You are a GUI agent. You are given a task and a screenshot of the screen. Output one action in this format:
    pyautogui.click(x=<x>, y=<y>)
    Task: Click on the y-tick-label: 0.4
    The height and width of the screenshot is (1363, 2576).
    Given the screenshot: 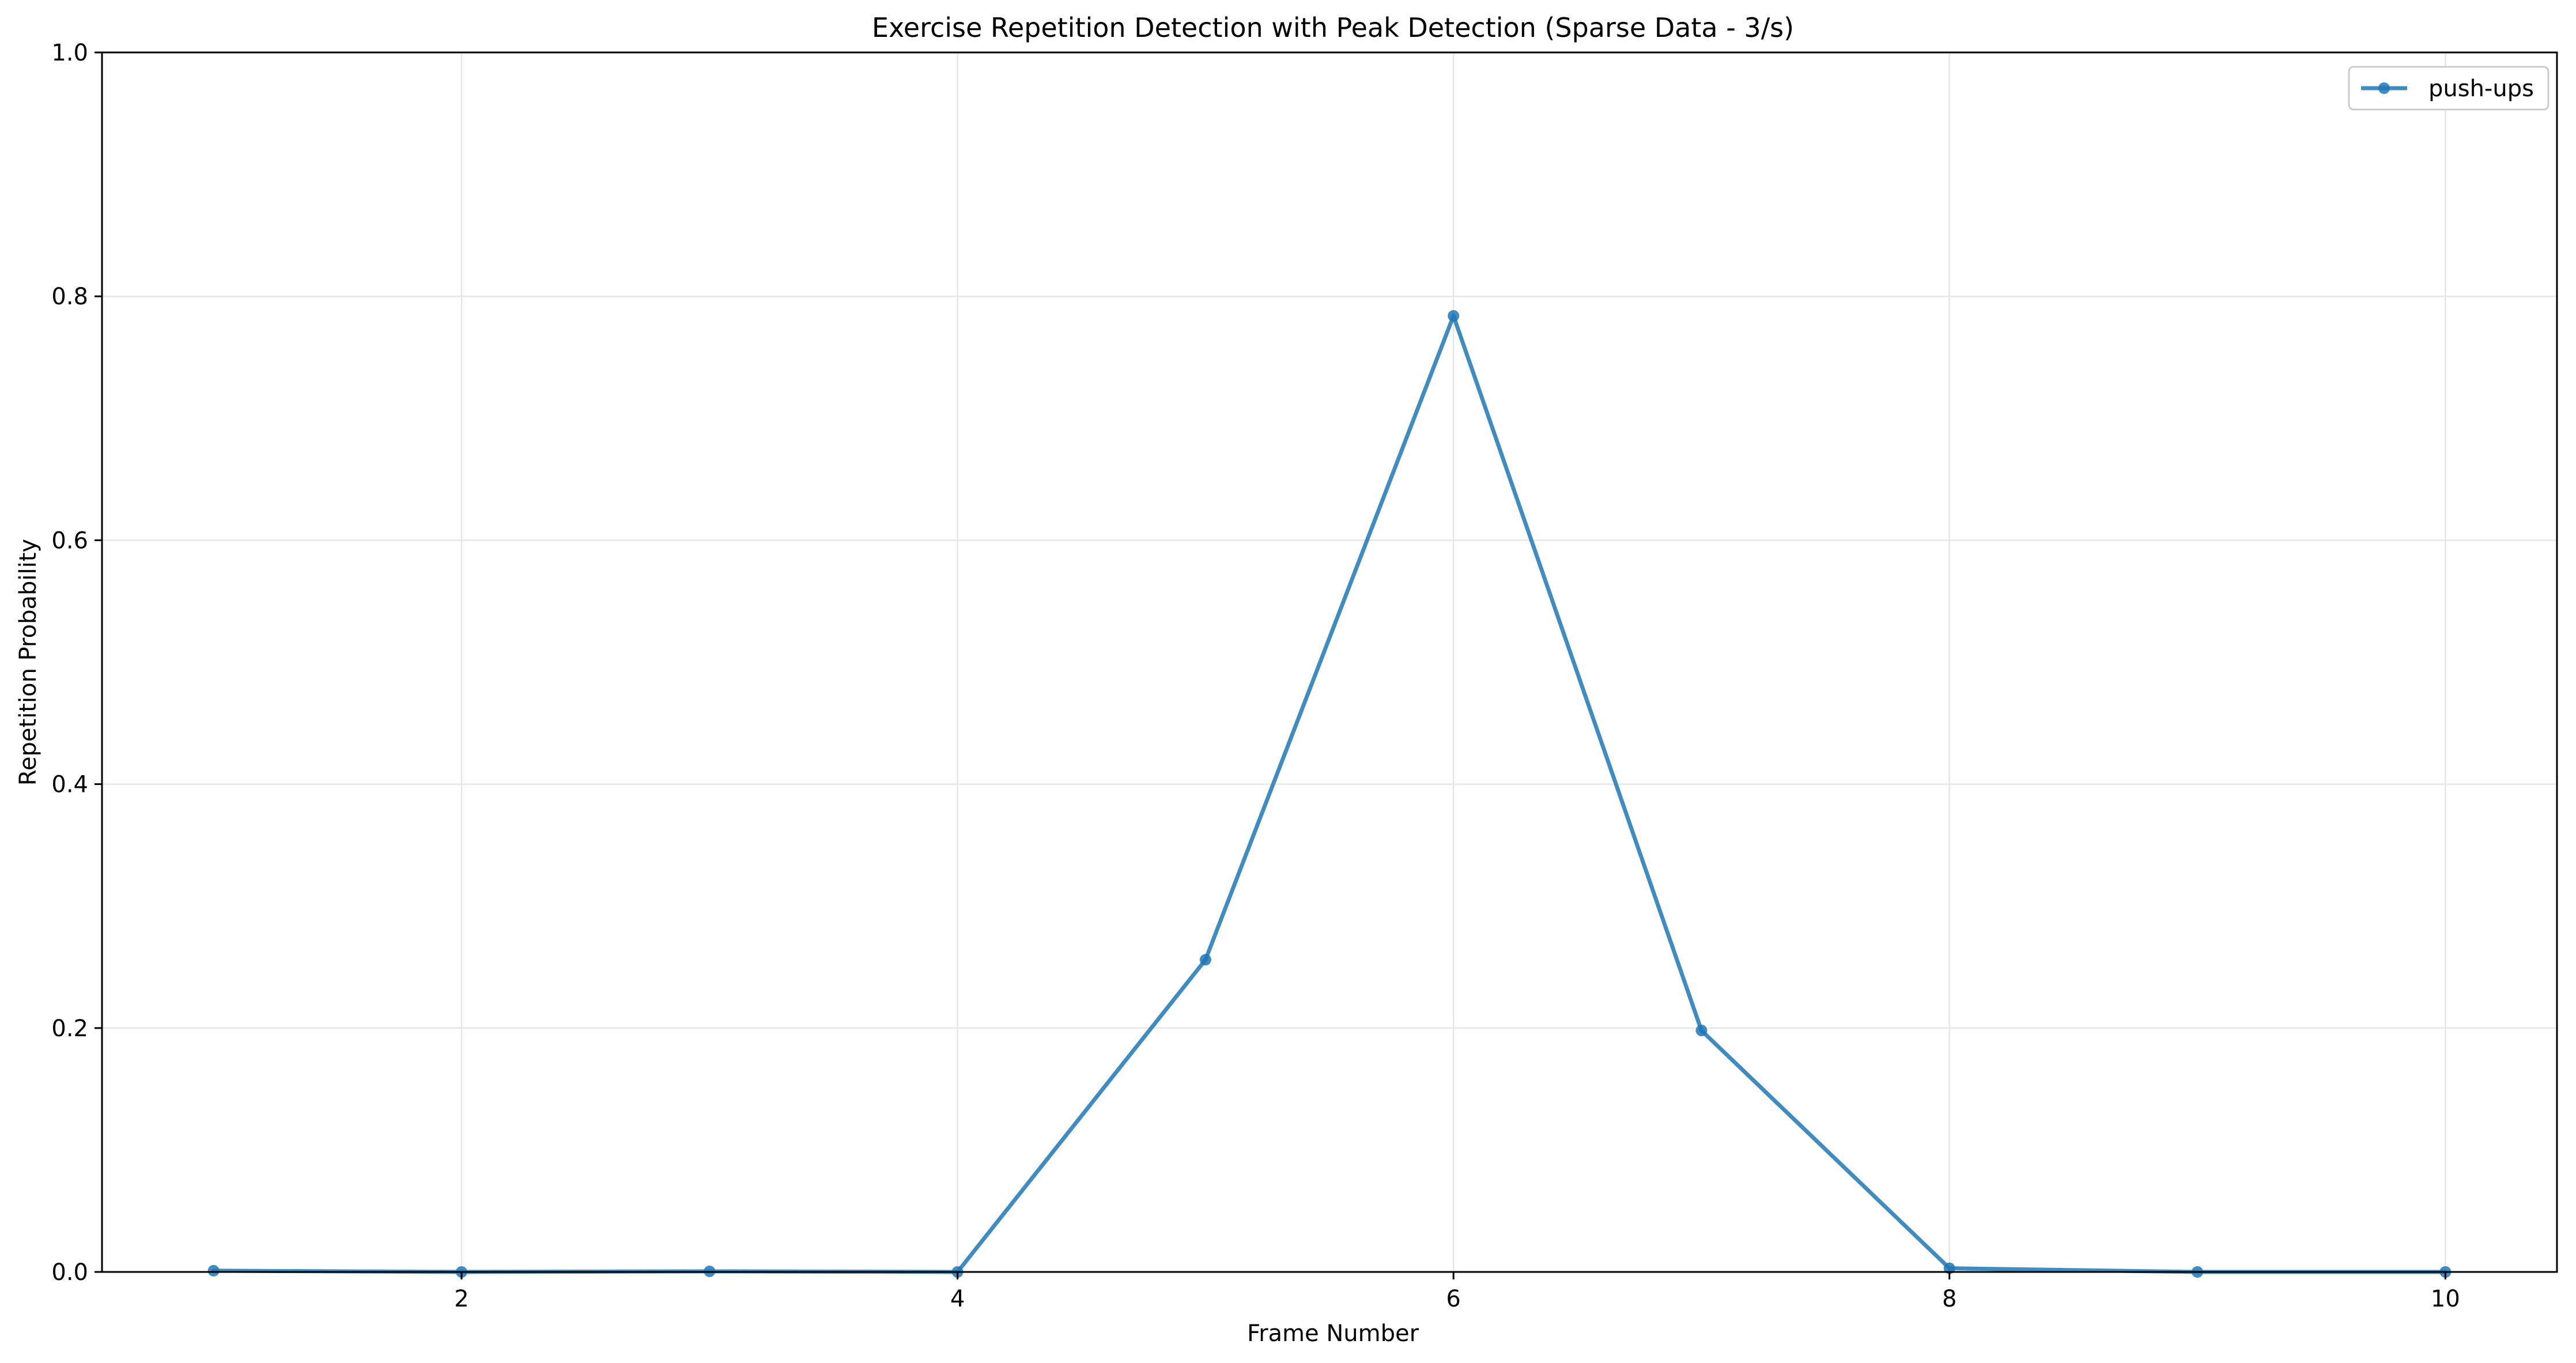 What is the action you would take?
    pyautogui.click(x=69, y=785)
    